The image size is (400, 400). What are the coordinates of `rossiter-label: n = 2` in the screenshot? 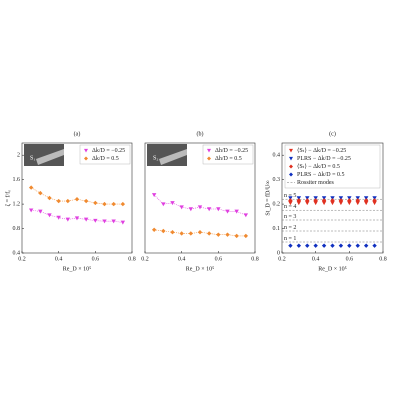 It's located at (290, 228).